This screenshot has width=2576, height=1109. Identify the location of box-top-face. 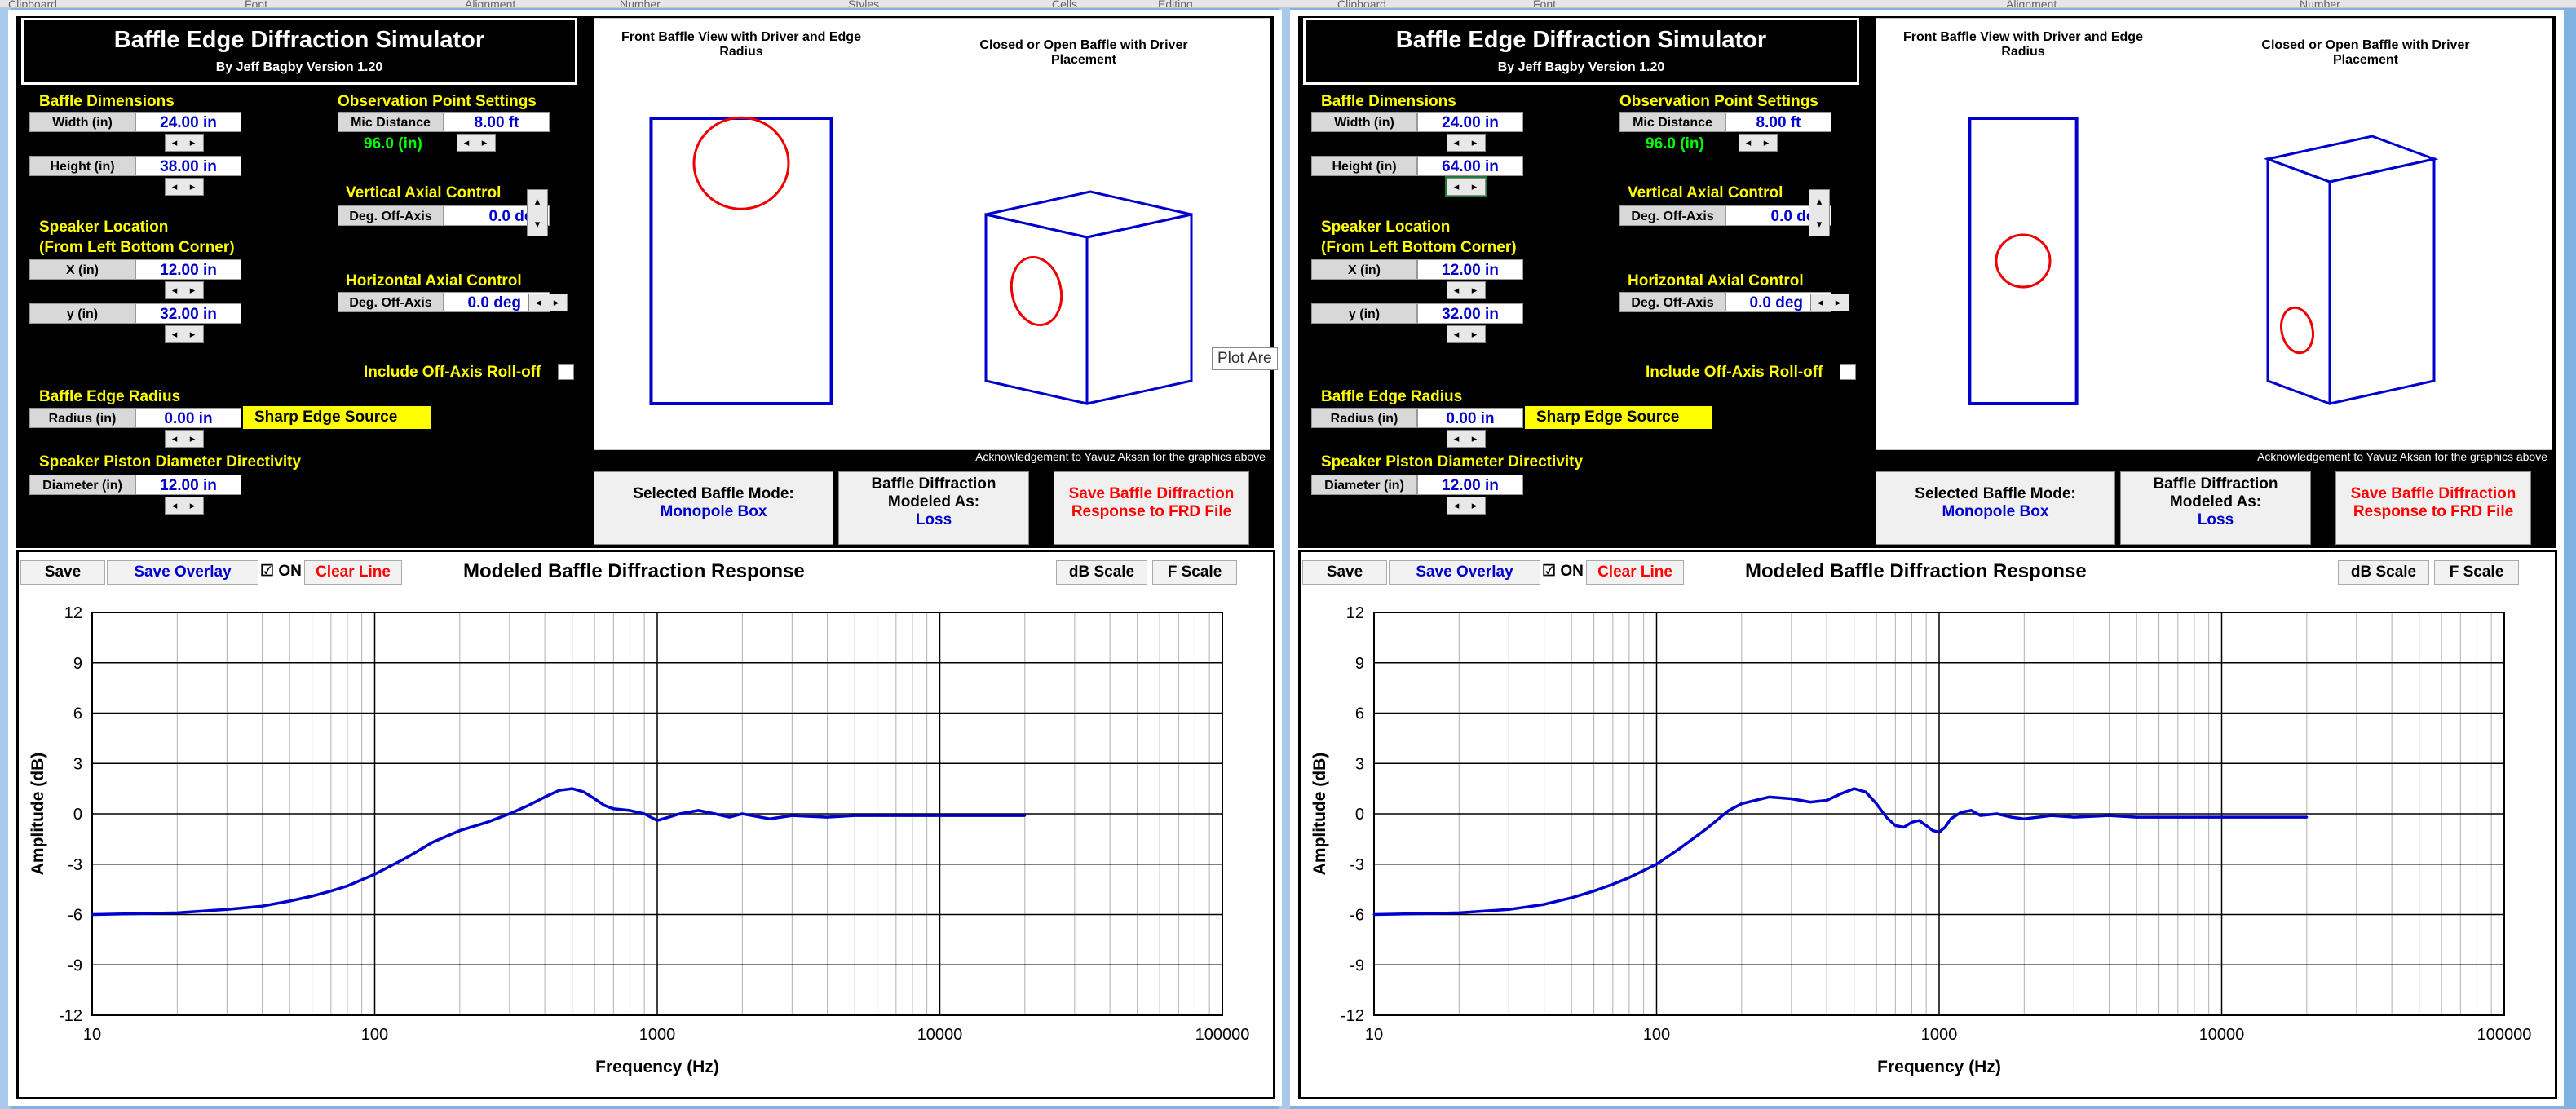
(1088, 214).